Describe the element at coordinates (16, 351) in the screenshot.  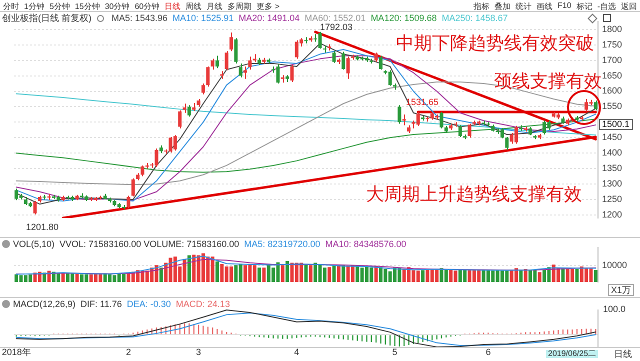
I see `x-tick-label: 2018年` at that location.